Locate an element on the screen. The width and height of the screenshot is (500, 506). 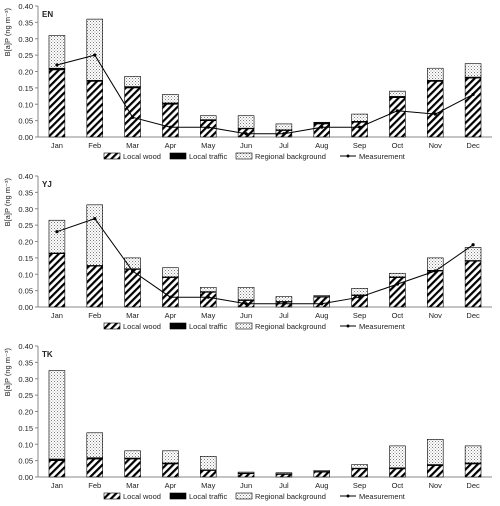
legend-marker-measurement is located at coordinates (348, 496).